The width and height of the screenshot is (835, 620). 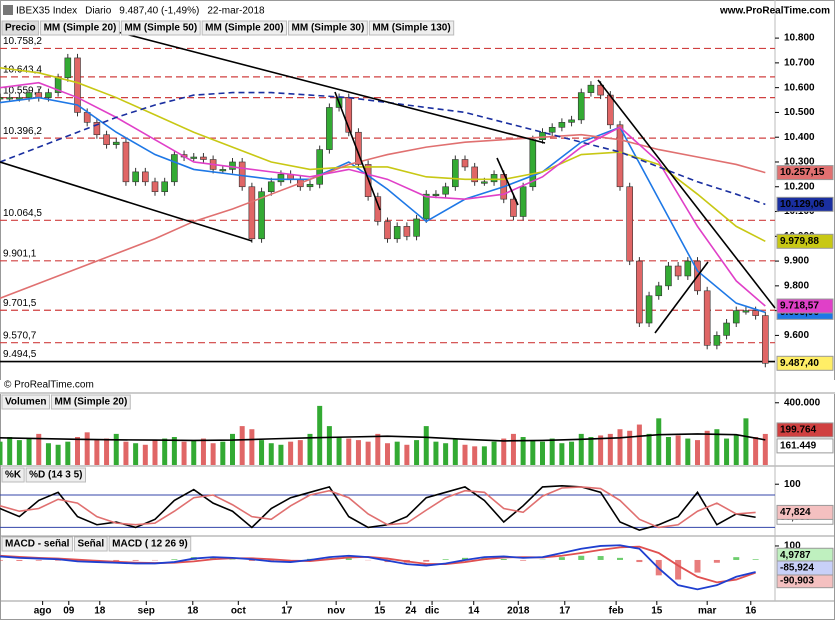 I want to click on y-tick-label: 9.600, so click(x=796, y=335).